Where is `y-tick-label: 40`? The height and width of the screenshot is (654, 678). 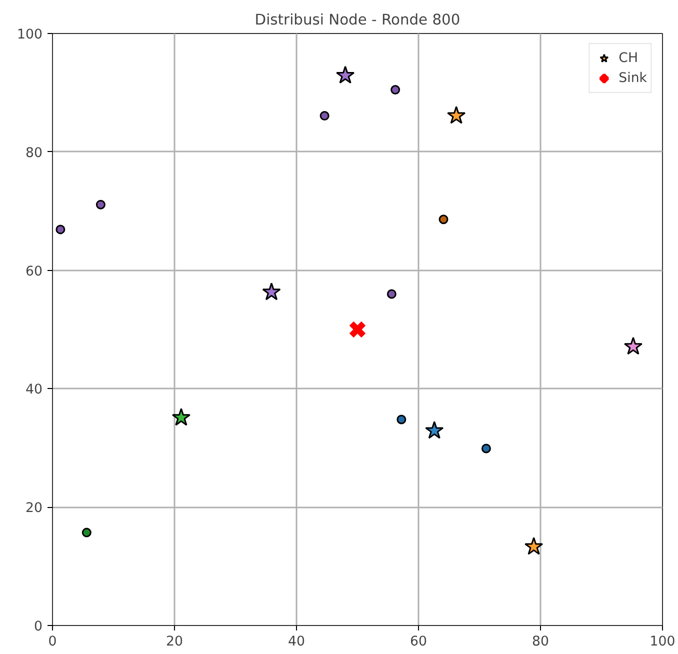
y-tick-label: 40 is located at coordinates (34, 390).